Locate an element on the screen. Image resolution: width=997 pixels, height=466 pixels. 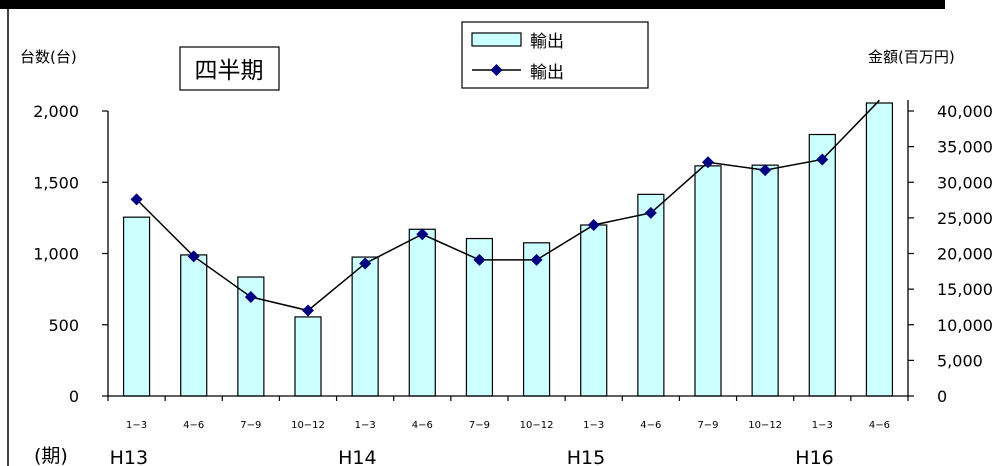
y-right-tick-label: 40,000 is located at coordinates (965, 111).